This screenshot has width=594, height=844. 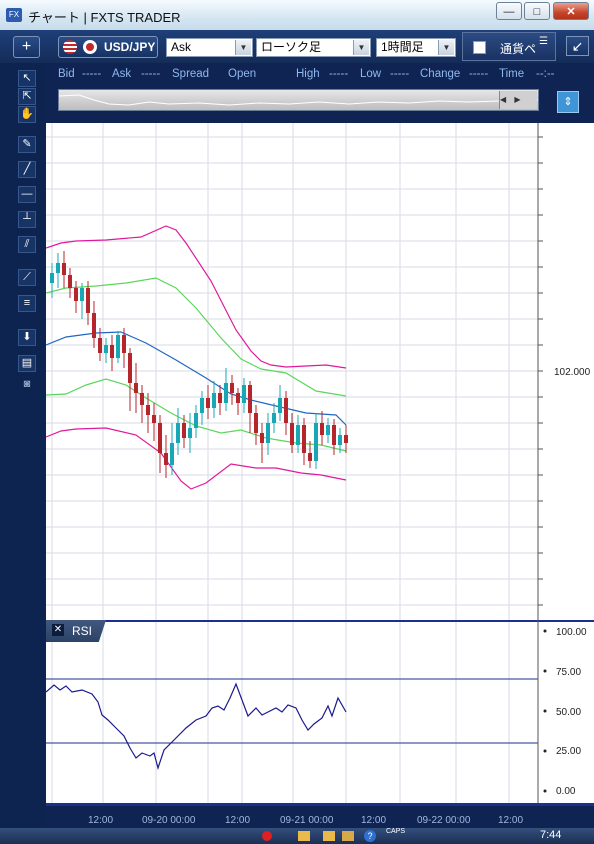 I want to click on download-icon: ⬇, so click(x=27, y=337).